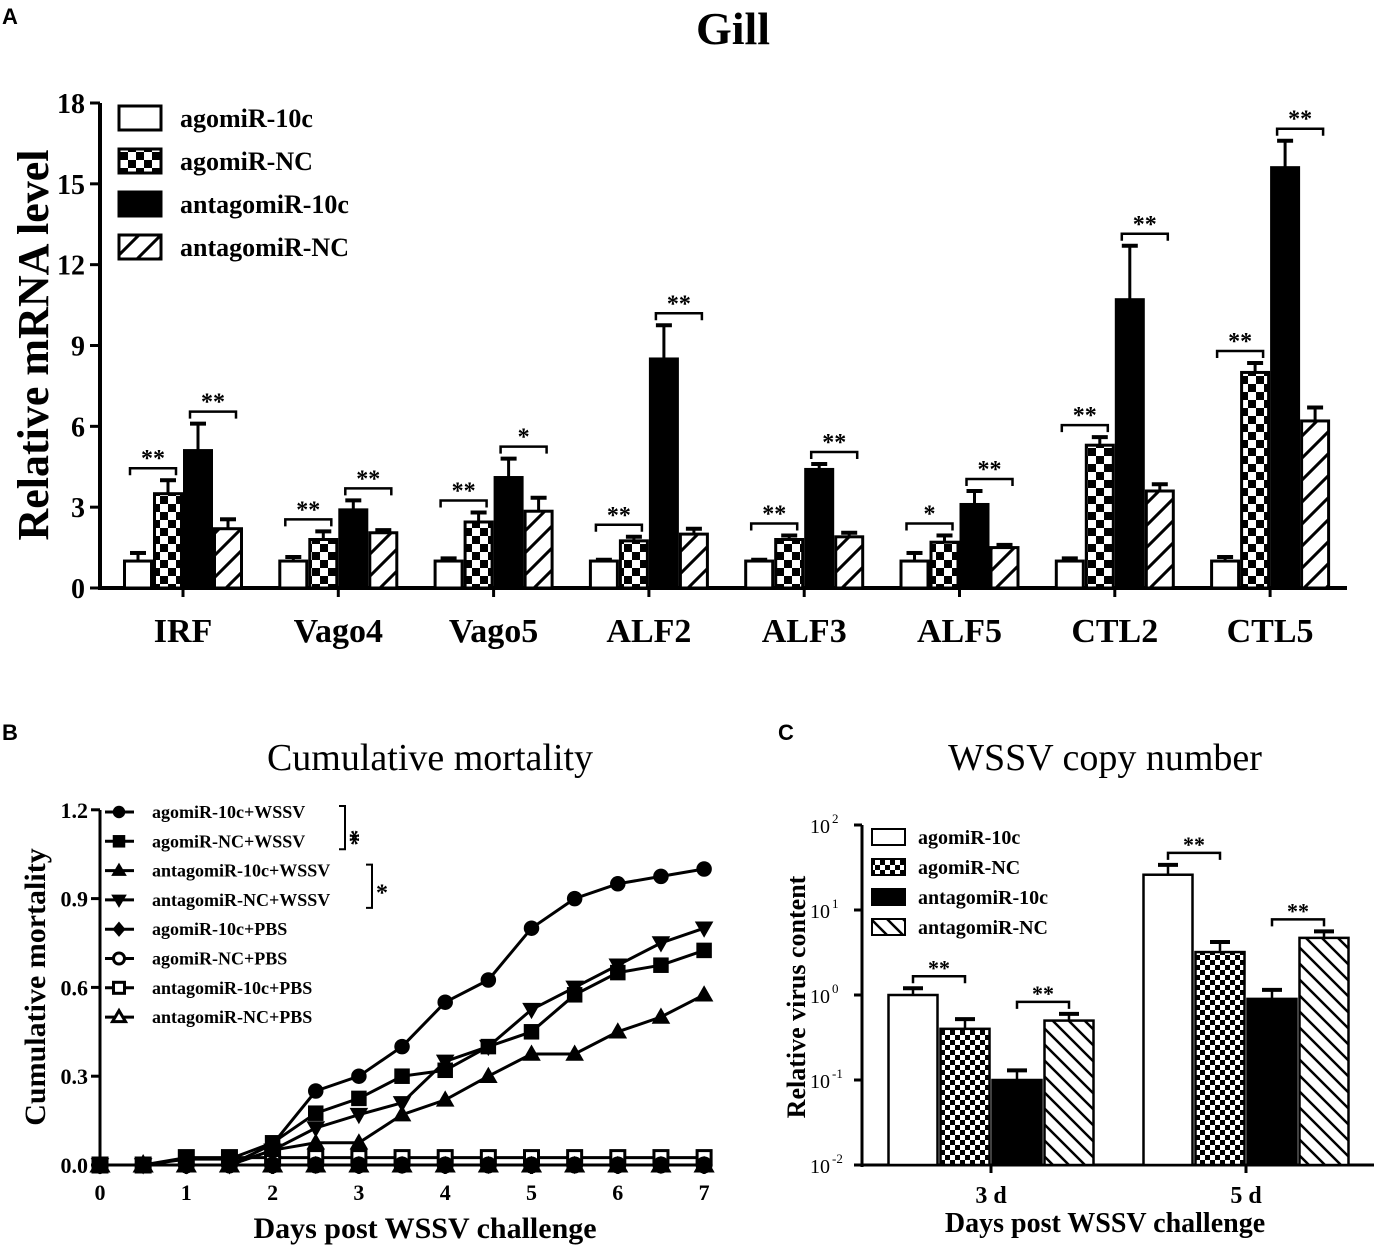  What do you see at coordinates (183, 631) in the screenshot?
I see `category-label: IRF` at bounding box center [183, 631].